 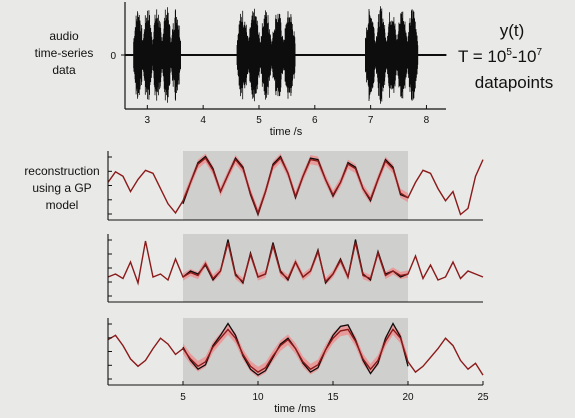 I want to click on count-prefix: T = 10, so click(x=482, y=56).